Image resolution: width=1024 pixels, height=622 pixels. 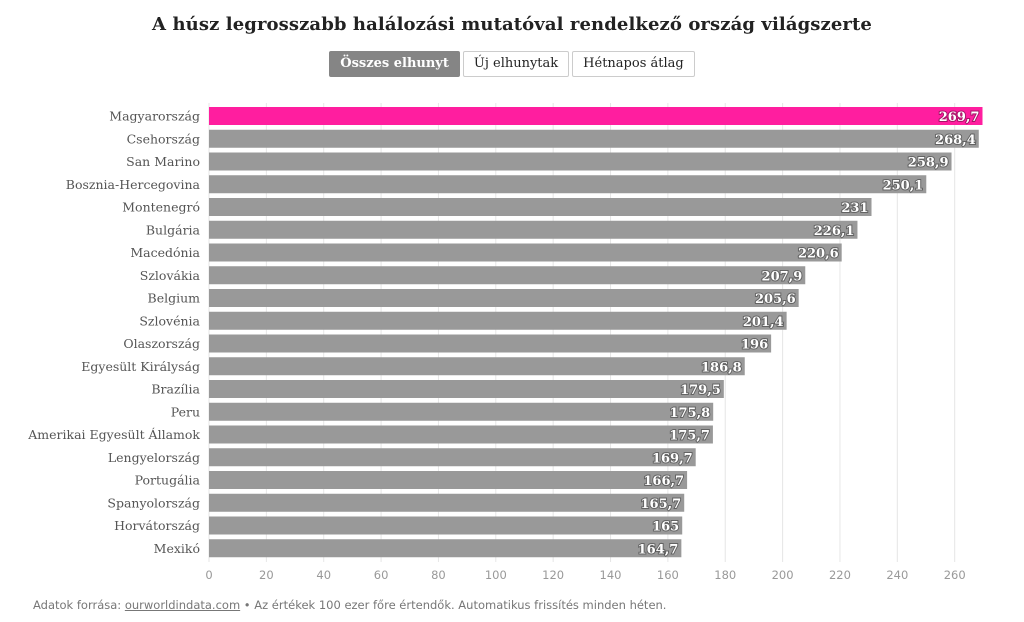 What do you see at coordinates (163, 161) in the screenshot?
I see `category-label: San Marino` at bounding box center [163, 161].